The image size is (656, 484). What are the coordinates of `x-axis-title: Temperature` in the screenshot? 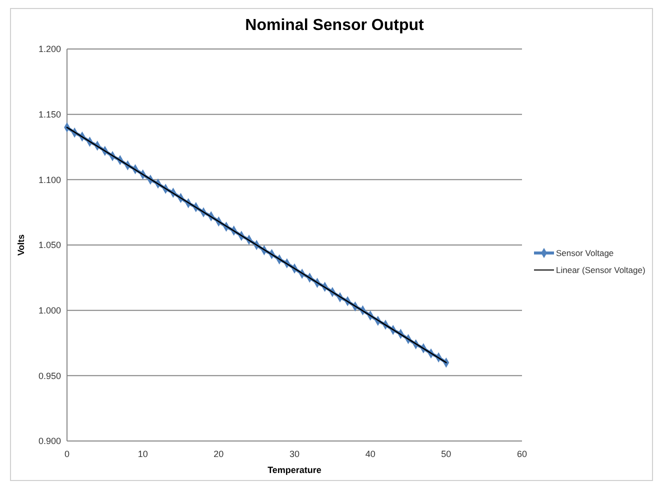 It's located at (295, 470).